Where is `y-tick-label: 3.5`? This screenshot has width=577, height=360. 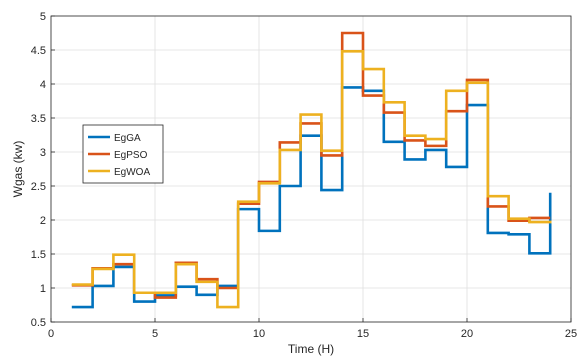
y-tick-label: 3.5 is located at coordinates (38, 119).